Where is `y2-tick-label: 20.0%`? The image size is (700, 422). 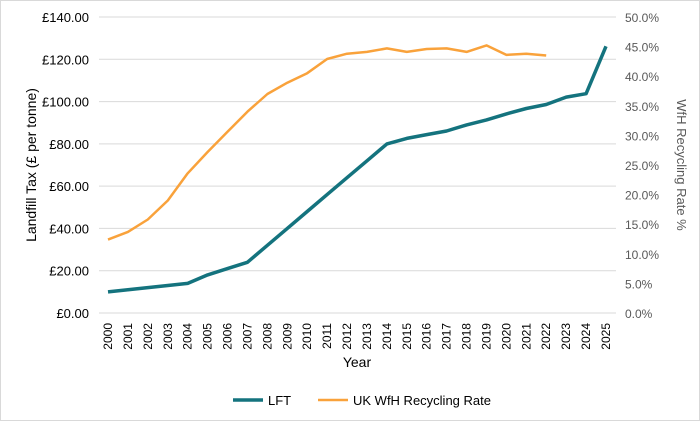 y2-tick-label: 20.0% is located at coordinates (642, 196).